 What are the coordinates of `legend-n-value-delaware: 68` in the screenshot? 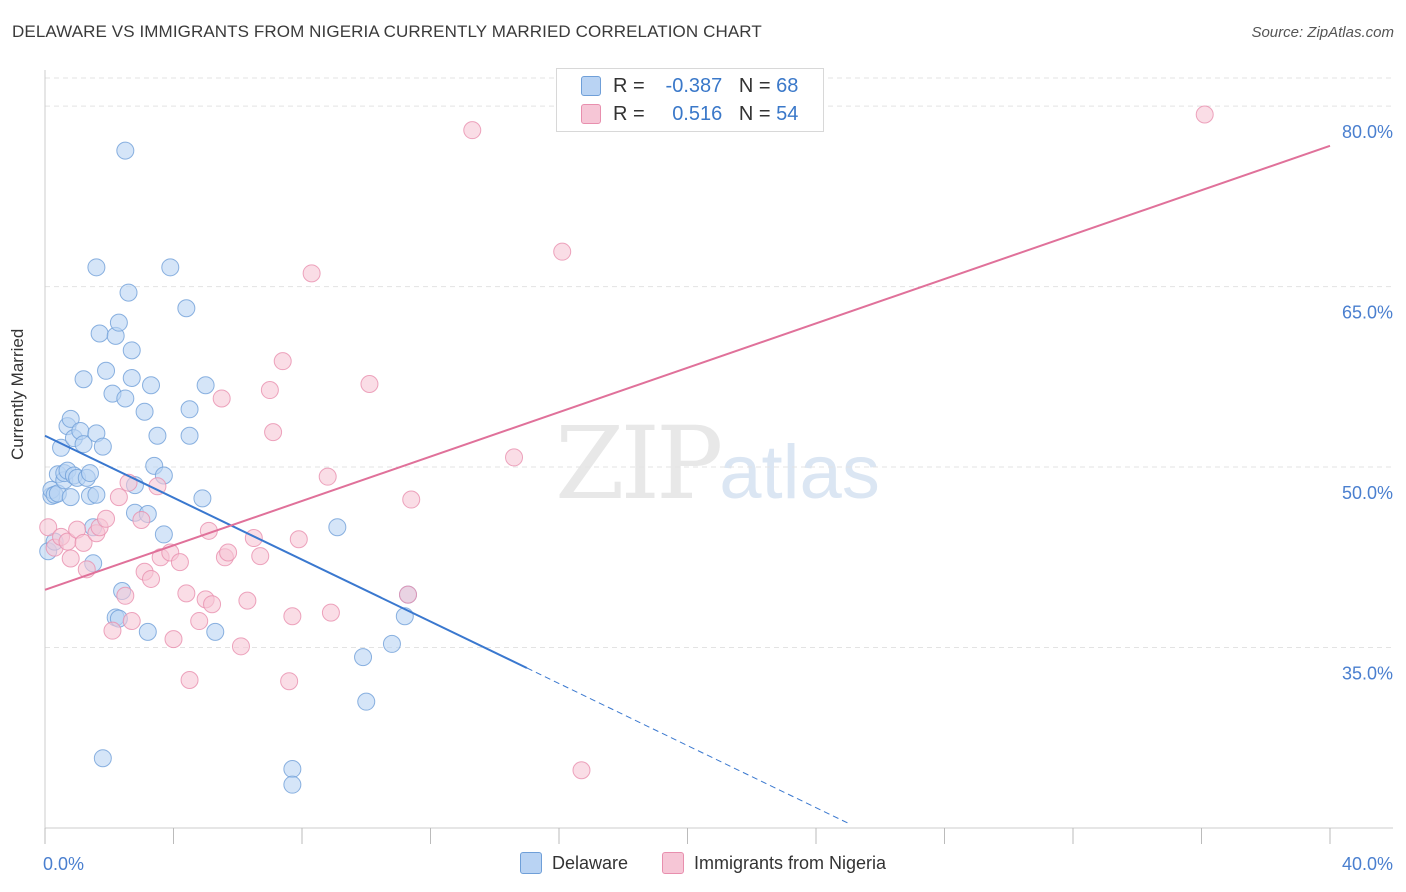 It's located at (787, 85).